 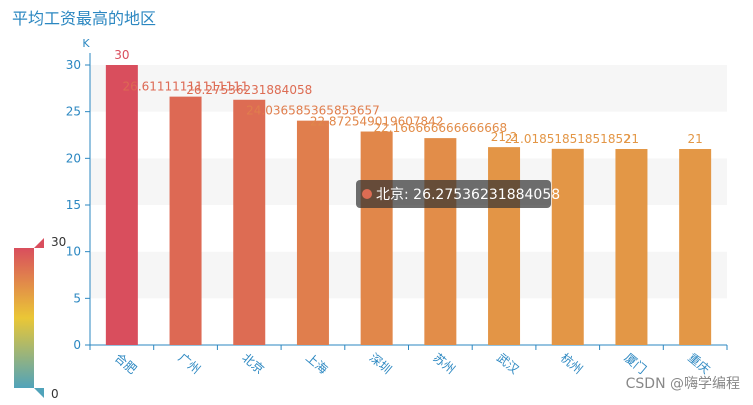 I want to click on x-tick-label: 上海, so click(x=317, y=363).